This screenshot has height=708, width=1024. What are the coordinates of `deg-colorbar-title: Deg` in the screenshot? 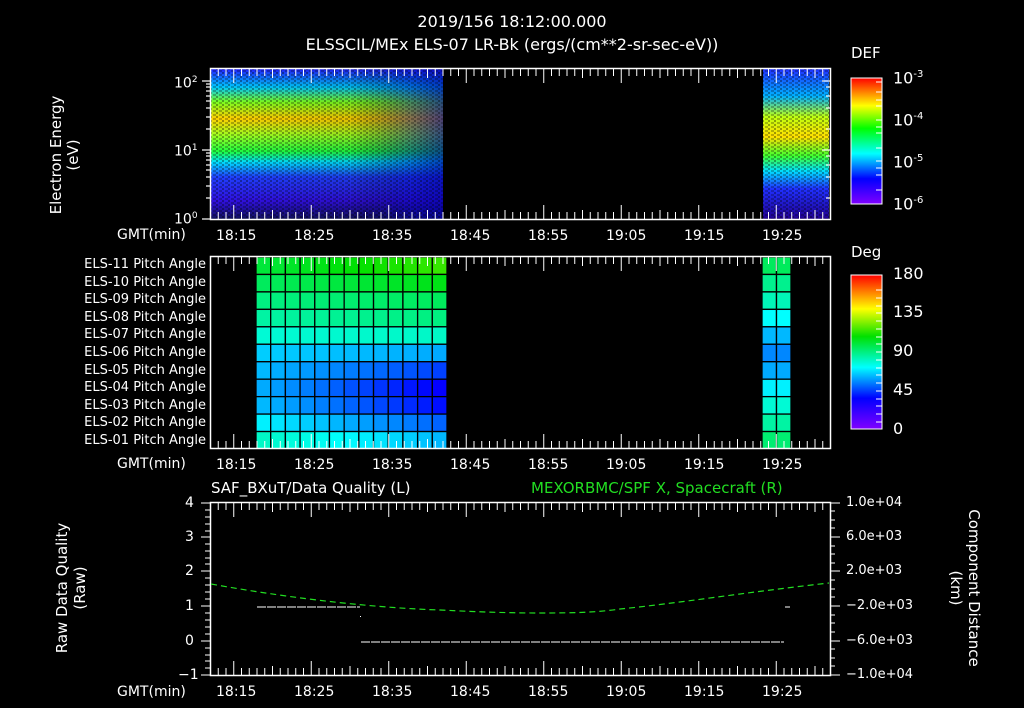 It's located at (866, 252).